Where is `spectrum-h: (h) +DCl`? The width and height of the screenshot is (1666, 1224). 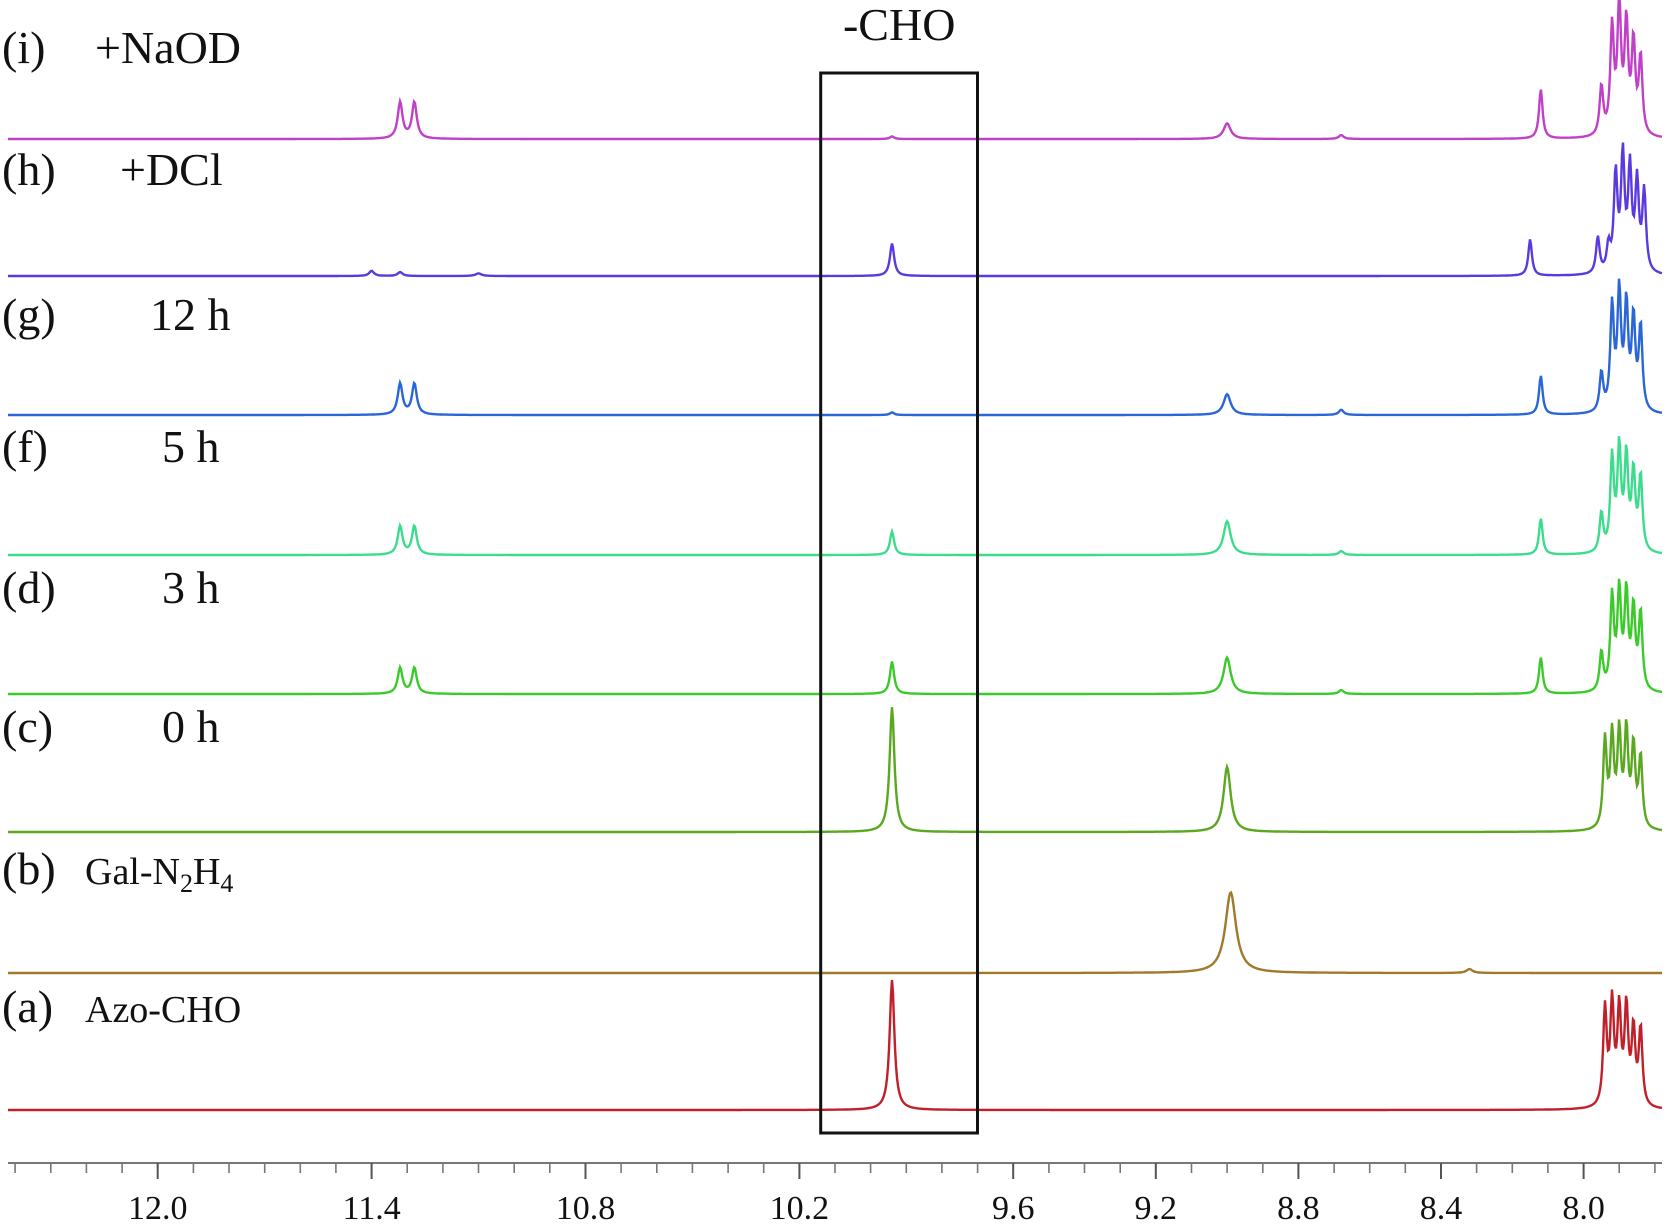 spectrum-h: (h) +DCl is located at coordinates (832, 210).